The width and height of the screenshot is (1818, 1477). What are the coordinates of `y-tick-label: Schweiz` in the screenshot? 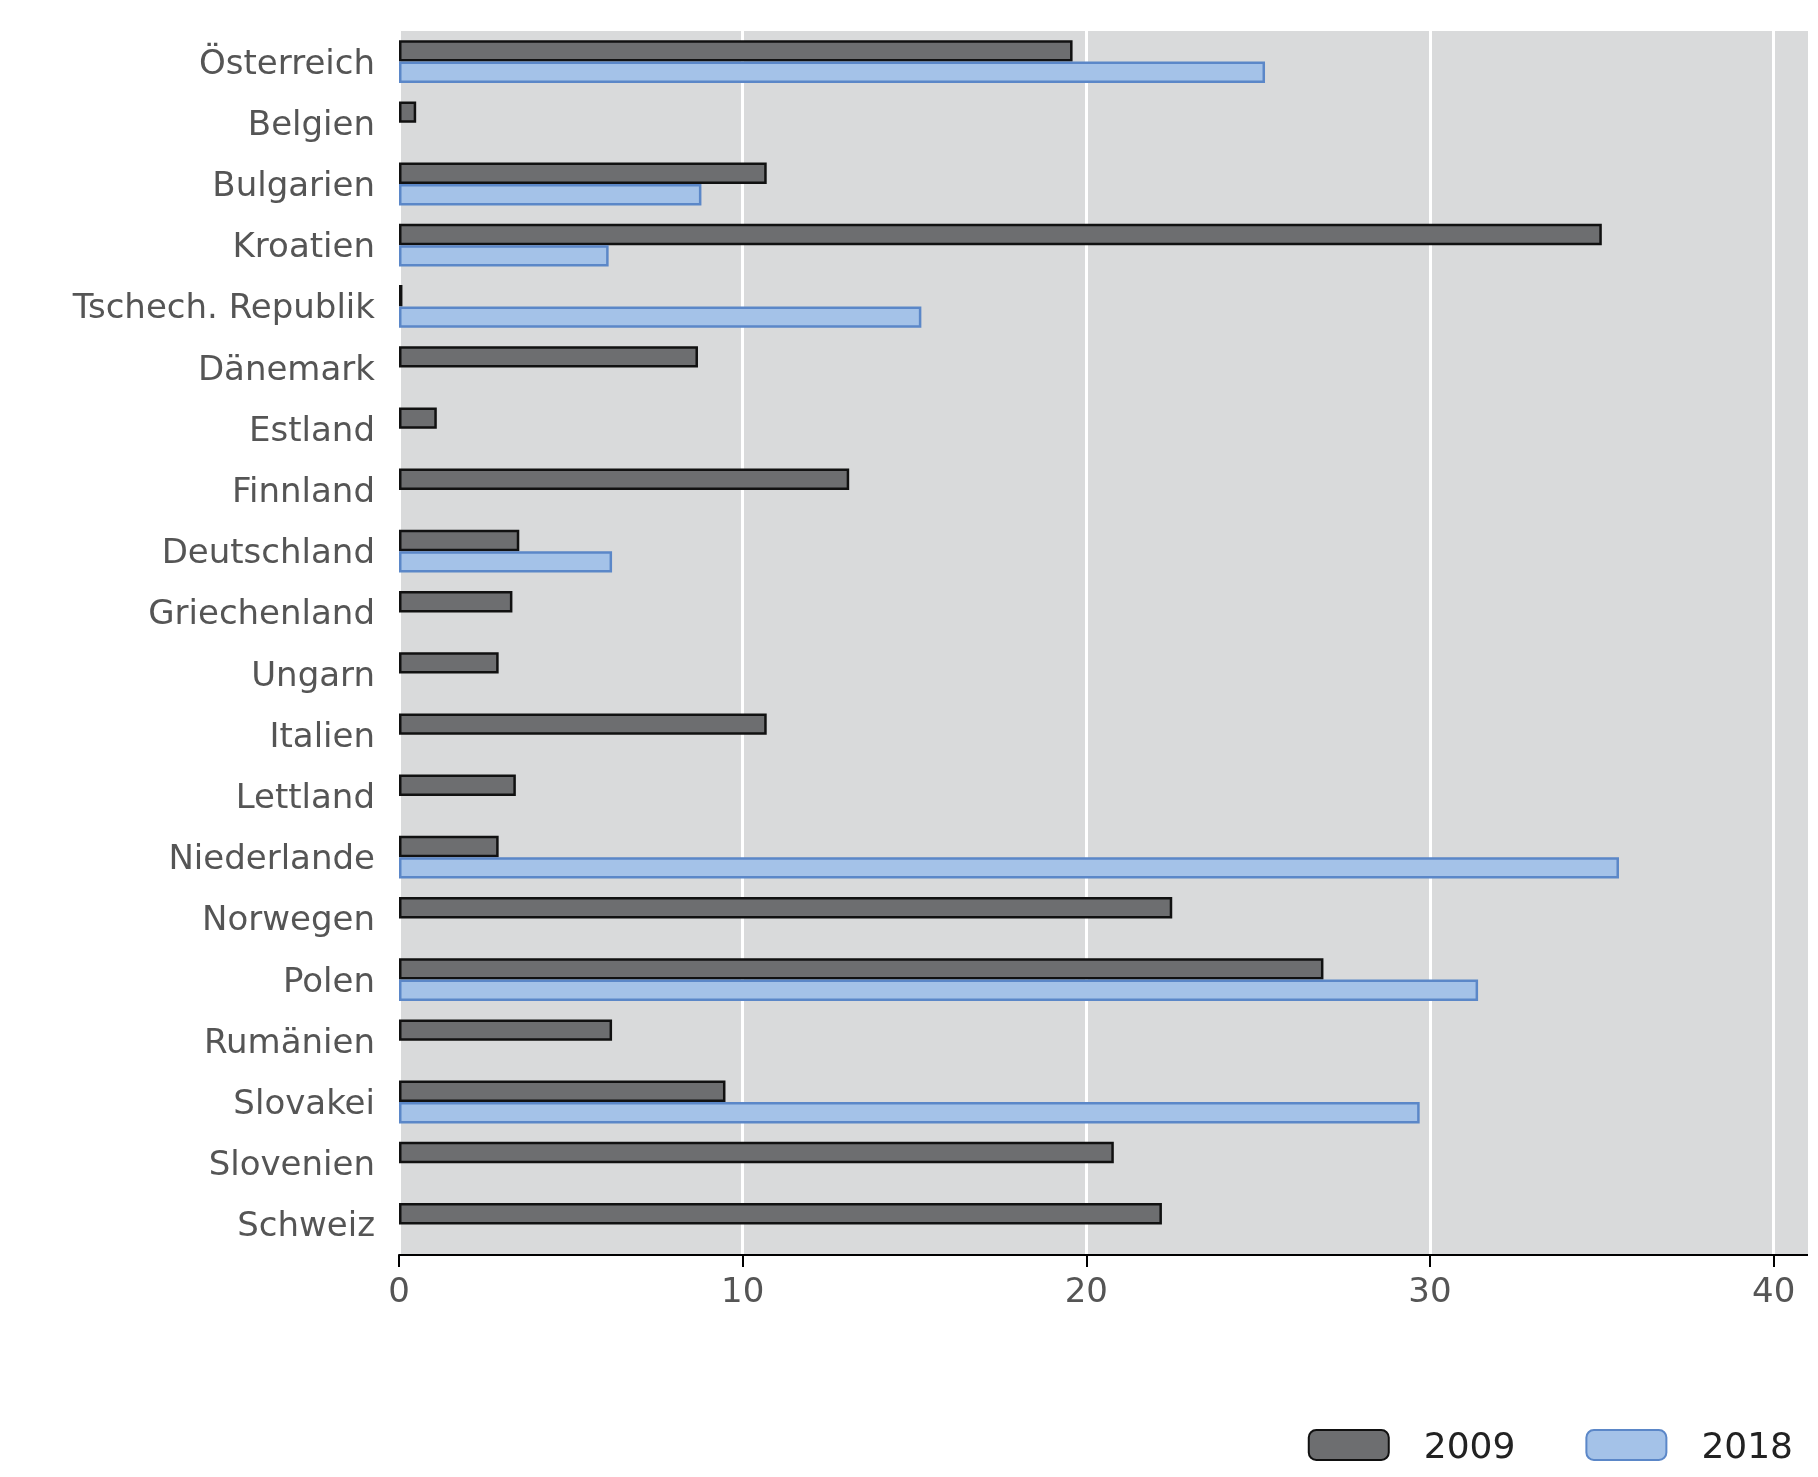 It's located at (306, 1224).